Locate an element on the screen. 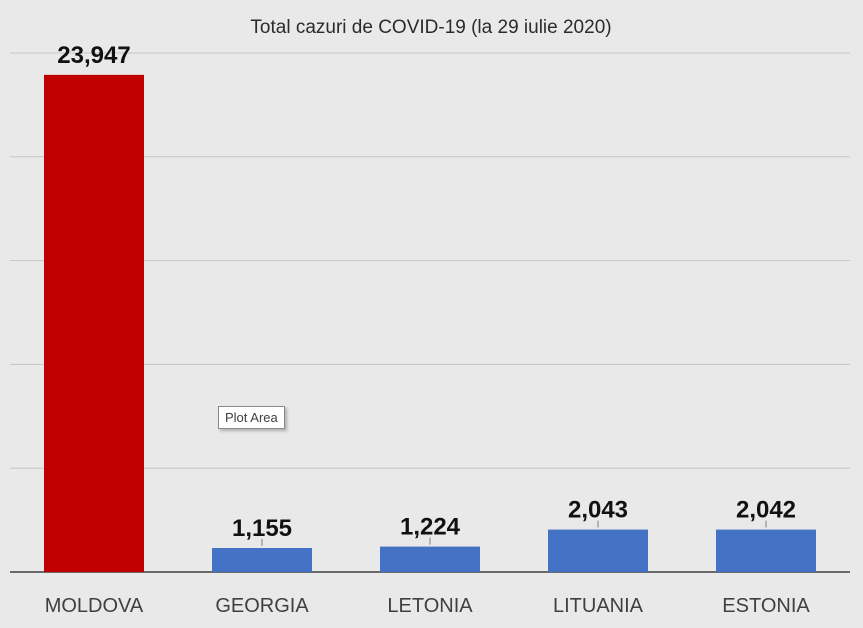 The image size is (863, 628). data-label-georgia: 1,155 is located at coordinates (262, 528).